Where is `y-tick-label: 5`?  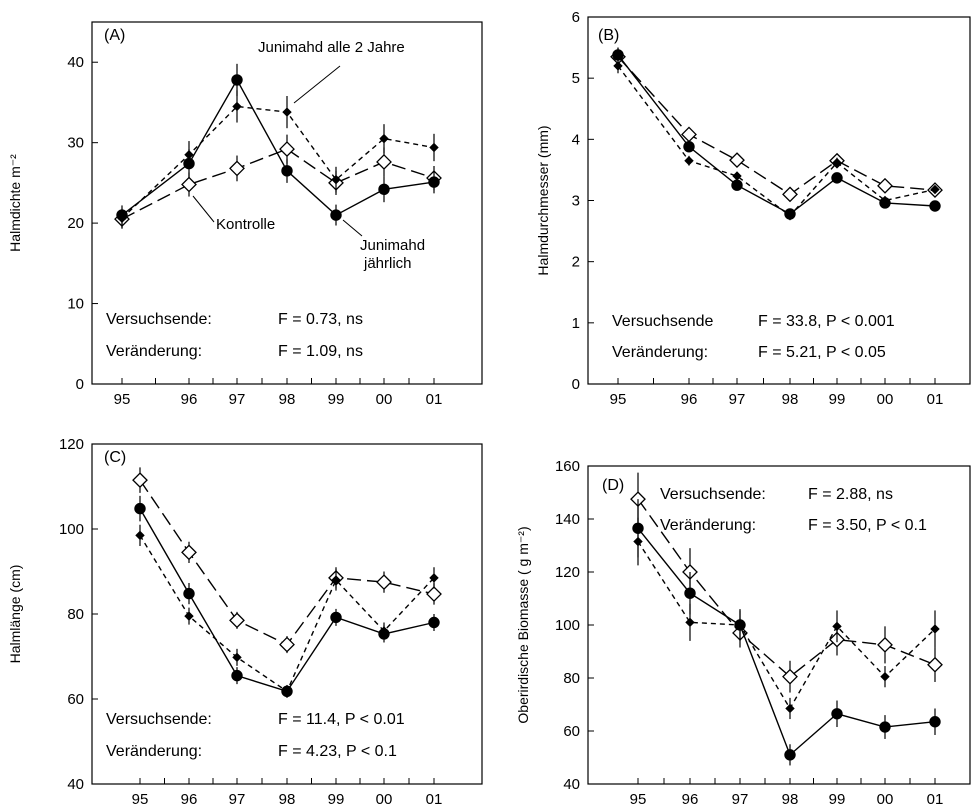
y-tick-label: 5 is located at coordinates (576, 78).